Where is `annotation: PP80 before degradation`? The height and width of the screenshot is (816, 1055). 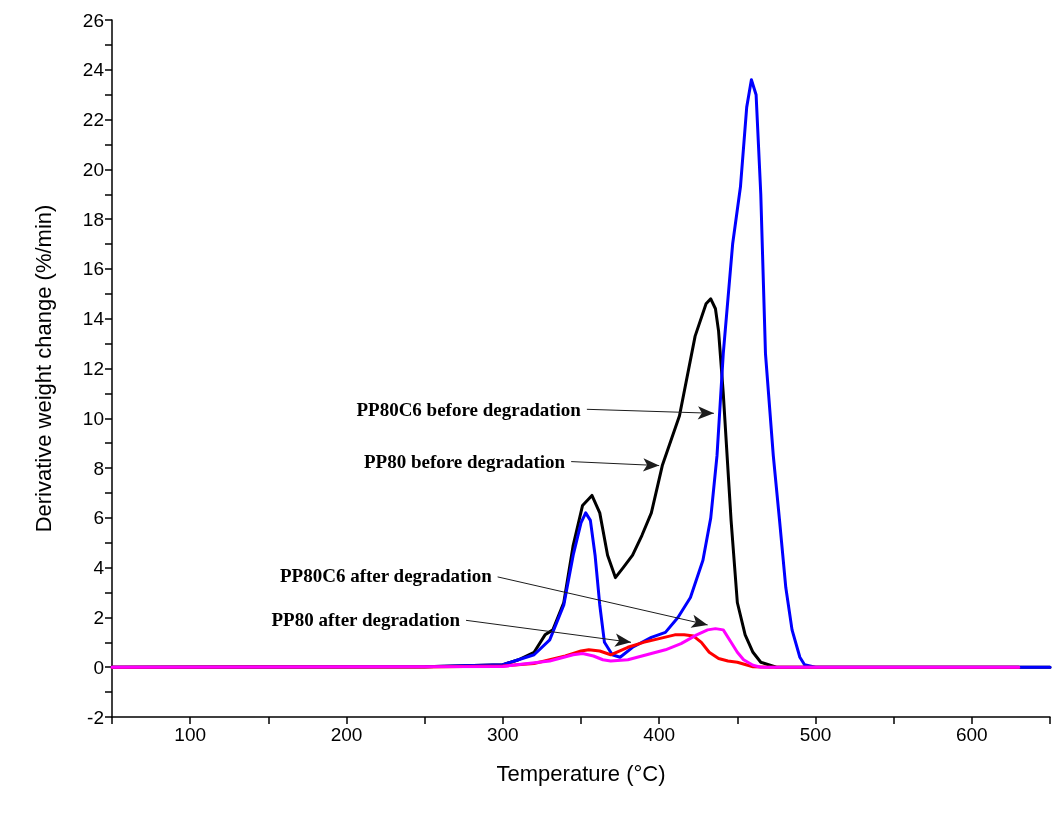 annotation: PP80 before degradation is located at coordinates (464, 461).